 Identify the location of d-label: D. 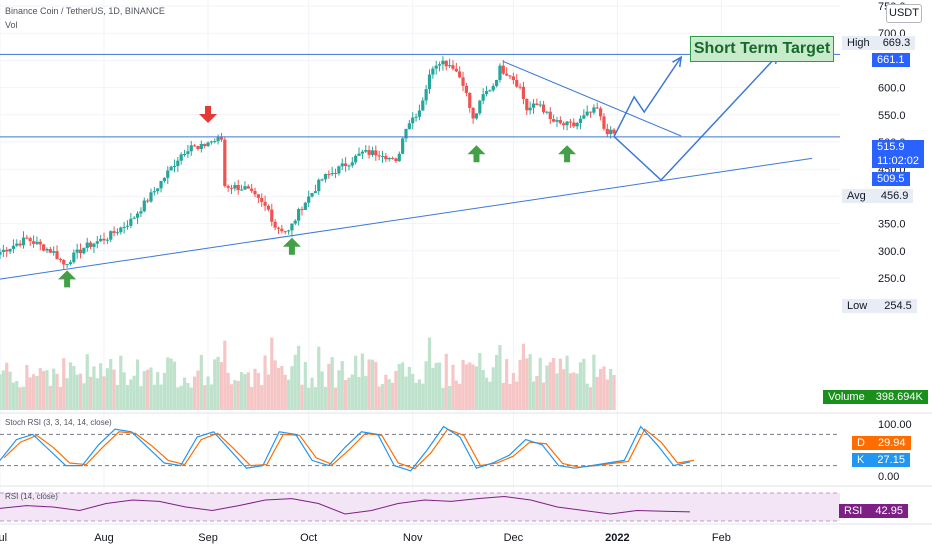
(861, 443).